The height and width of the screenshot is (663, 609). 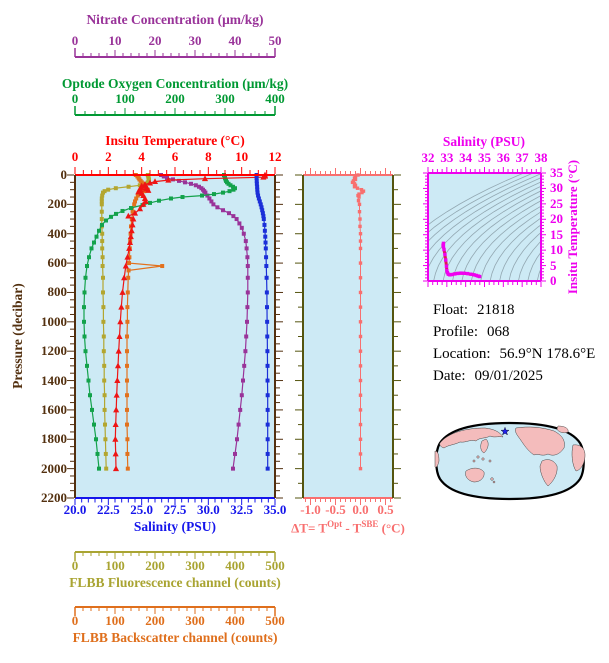 I want to click on delta-t-sup-sbe: SBE, so click(x=370, y=524).